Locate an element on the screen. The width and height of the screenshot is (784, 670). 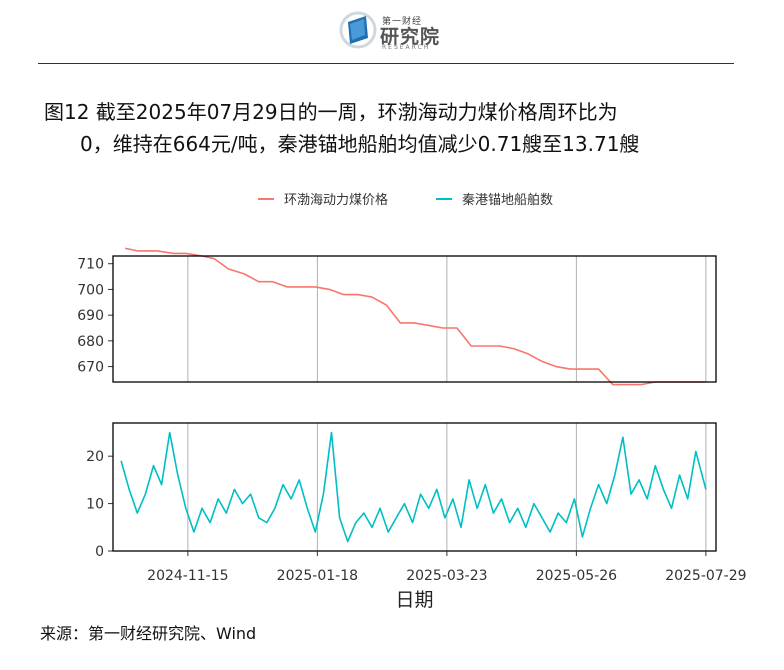
logo-top-text: 第一财经 is located at coordinates (402, 22).